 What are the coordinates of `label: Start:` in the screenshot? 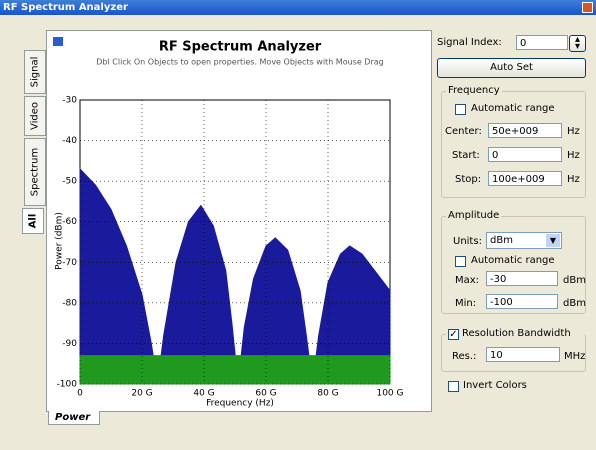 It's located at (466, 155).